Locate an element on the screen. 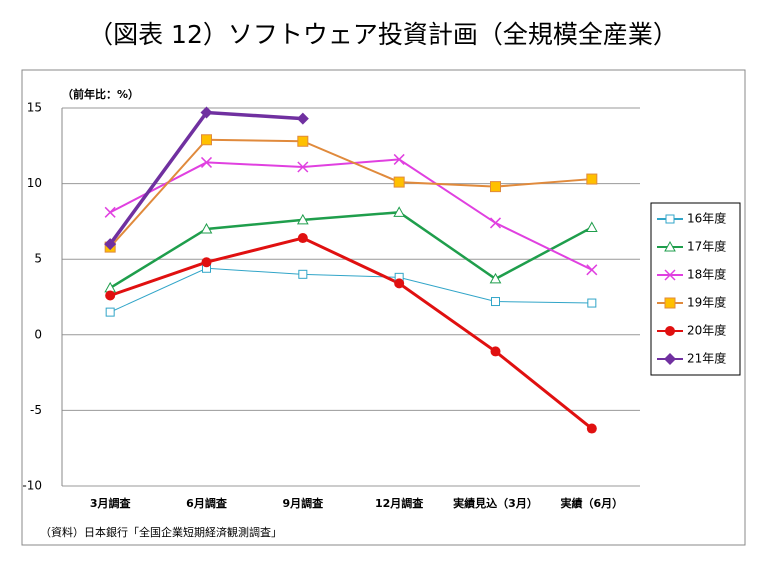 This screenshot has width=767, height=570. legend-label: 16年度 is located at coordinates (706, 218).